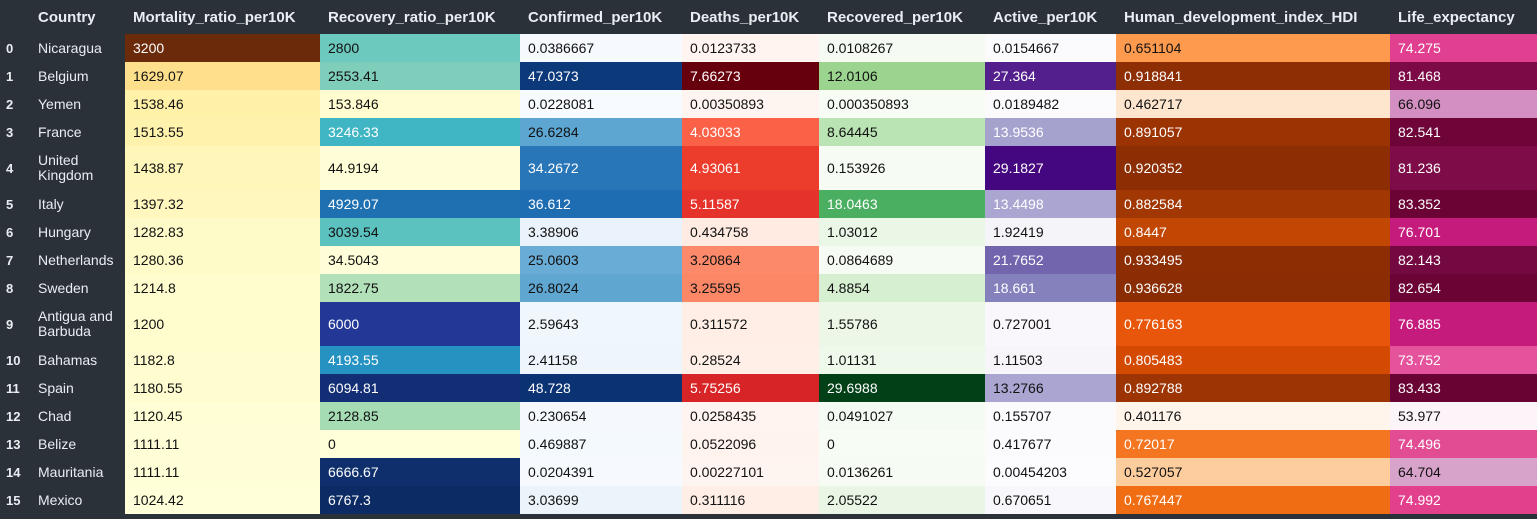 The width and height of the screenshot is (1537, 519). Describe the element at coordinates (15, 472) in the screenshot. I see `row-index: 14` at that location.